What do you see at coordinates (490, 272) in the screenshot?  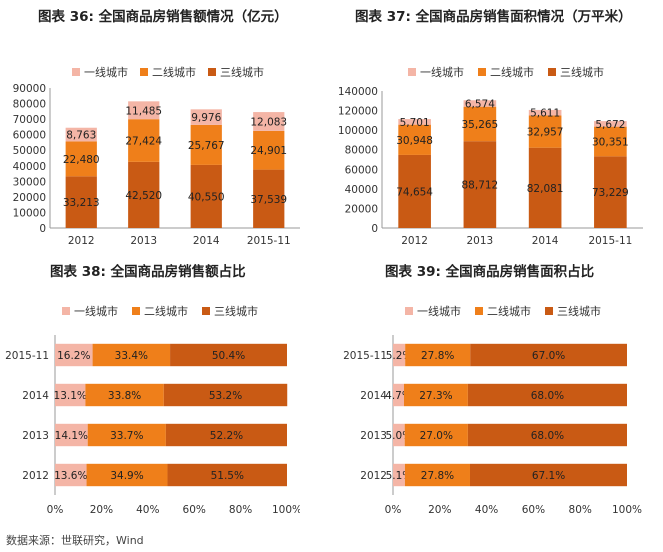 I see `chart-39-title: 图表 39: 全国商品房销售面积占比` at bounding box center [490, 272].